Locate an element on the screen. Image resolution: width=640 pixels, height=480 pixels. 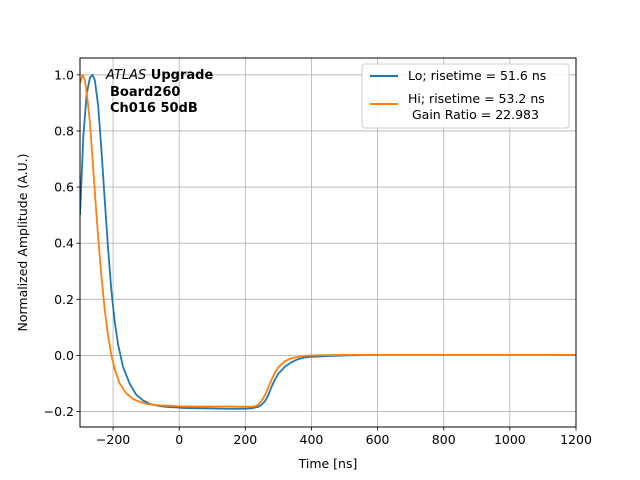
annotation-line-3: Ch016 50dB is located at coordinates (154, 108).